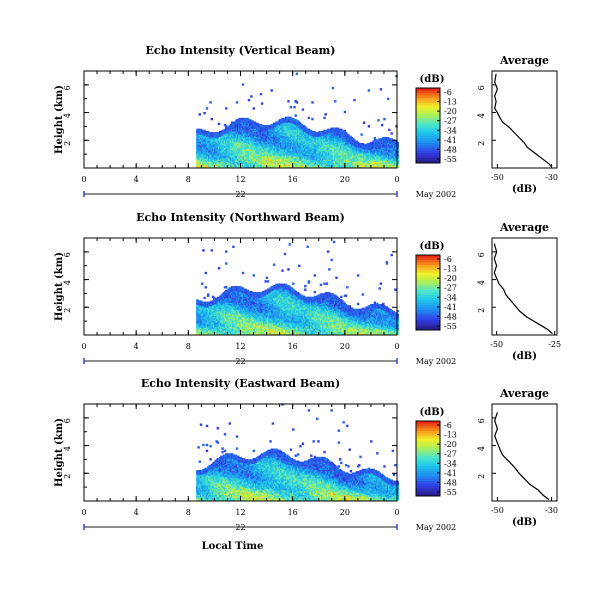 The image size is (615, 598). What do you see at coordinates (240, 50) in the screenshot?
I see `panel-title: Echo Intensity (Vertical Beam)` at bounding box center [240, 50].